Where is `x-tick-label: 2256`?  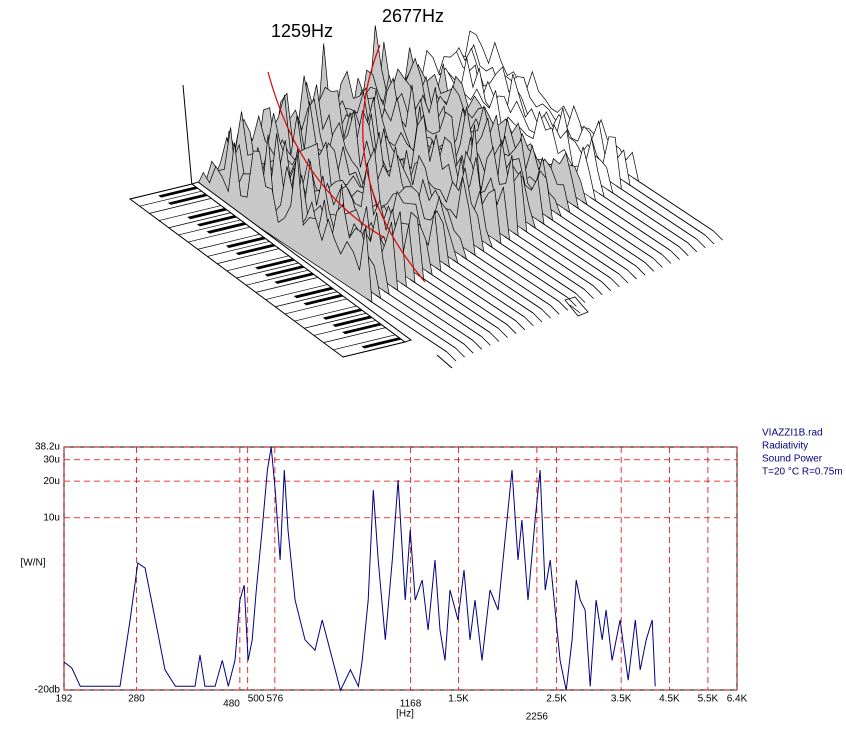
x-tick-label: 2256 is located at coordinates (537, 717).